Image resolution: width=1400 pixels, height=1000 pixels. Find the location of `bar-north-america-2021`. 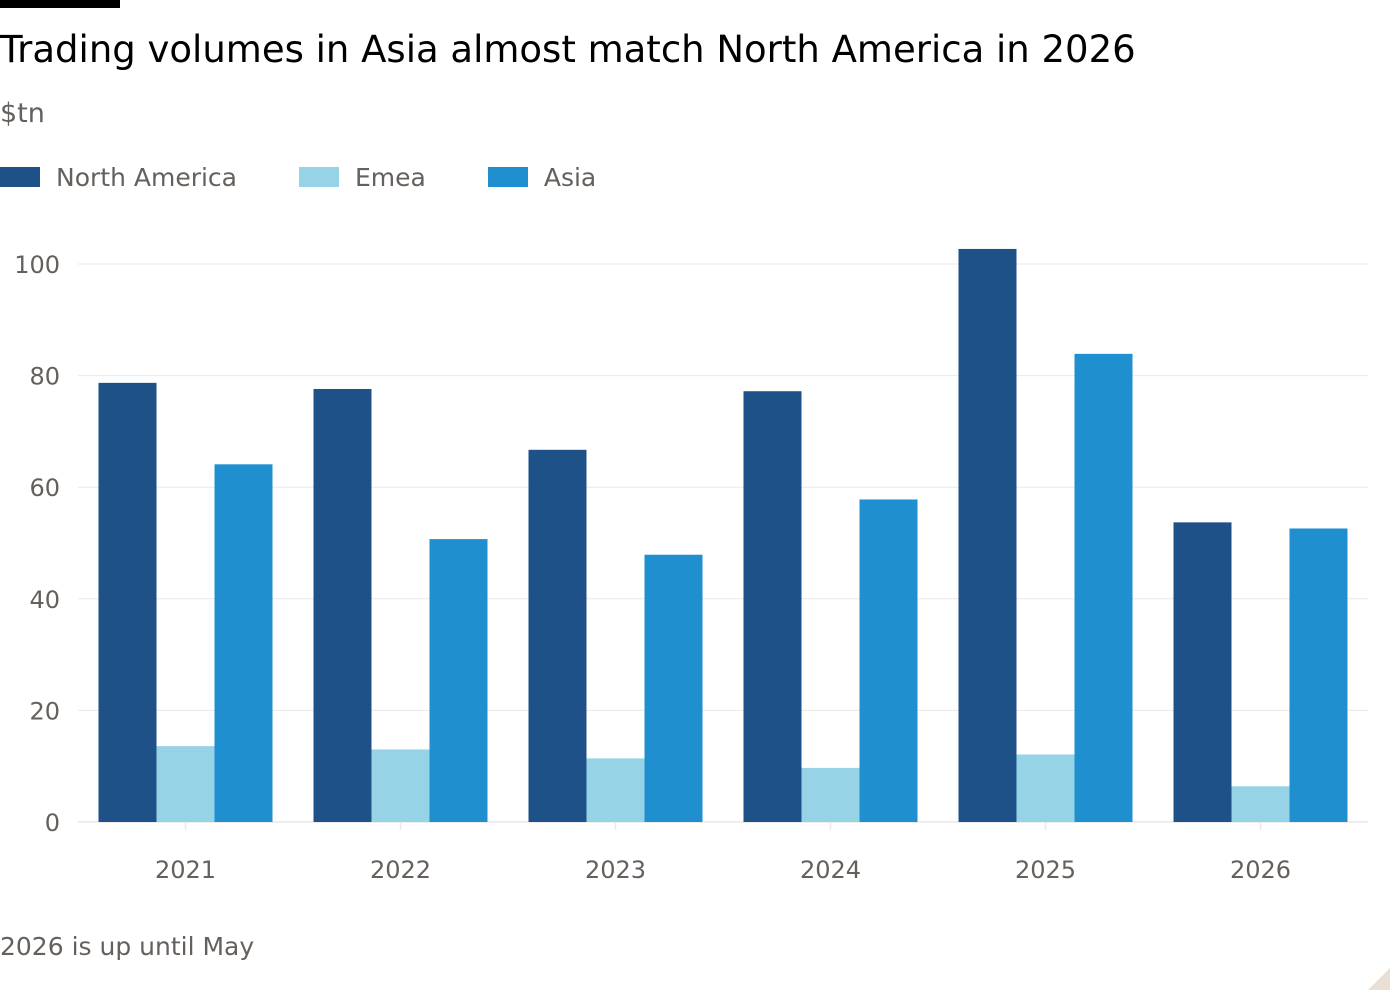

bar-north-america-2021 is located at coordinates (127, 602).